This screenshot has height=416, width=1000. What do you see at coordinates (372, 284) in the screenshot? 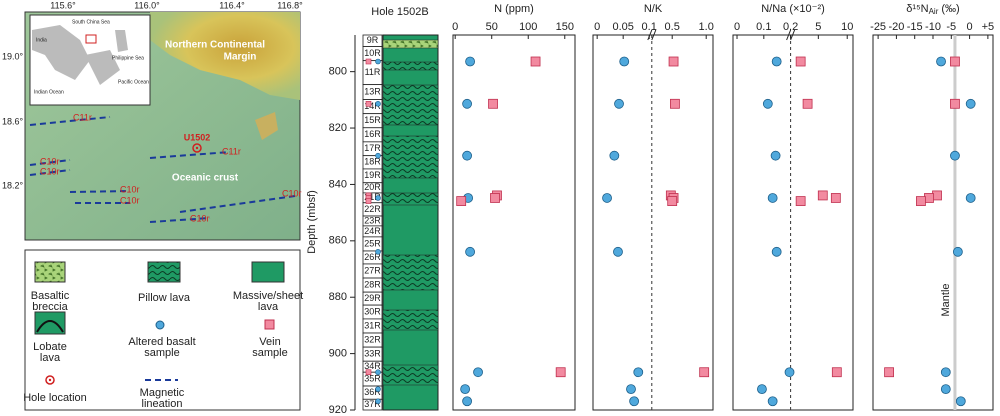
I see `core-label: 28R` at bounding box center [372, 284].